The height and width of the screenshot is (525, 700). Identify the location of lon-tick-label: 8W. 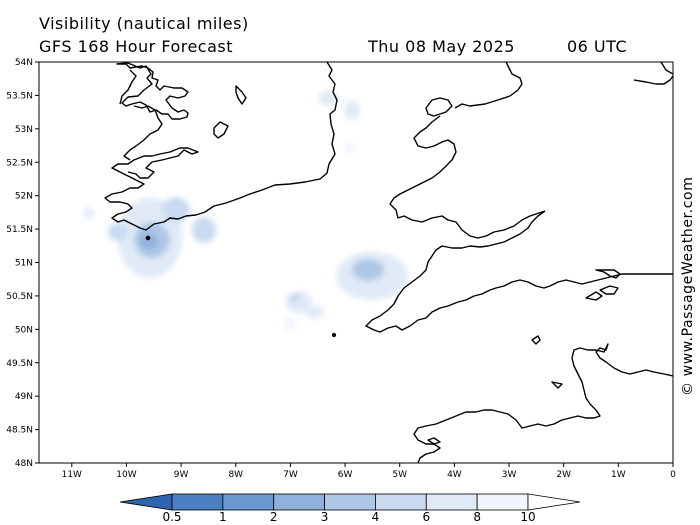
(235, 475).